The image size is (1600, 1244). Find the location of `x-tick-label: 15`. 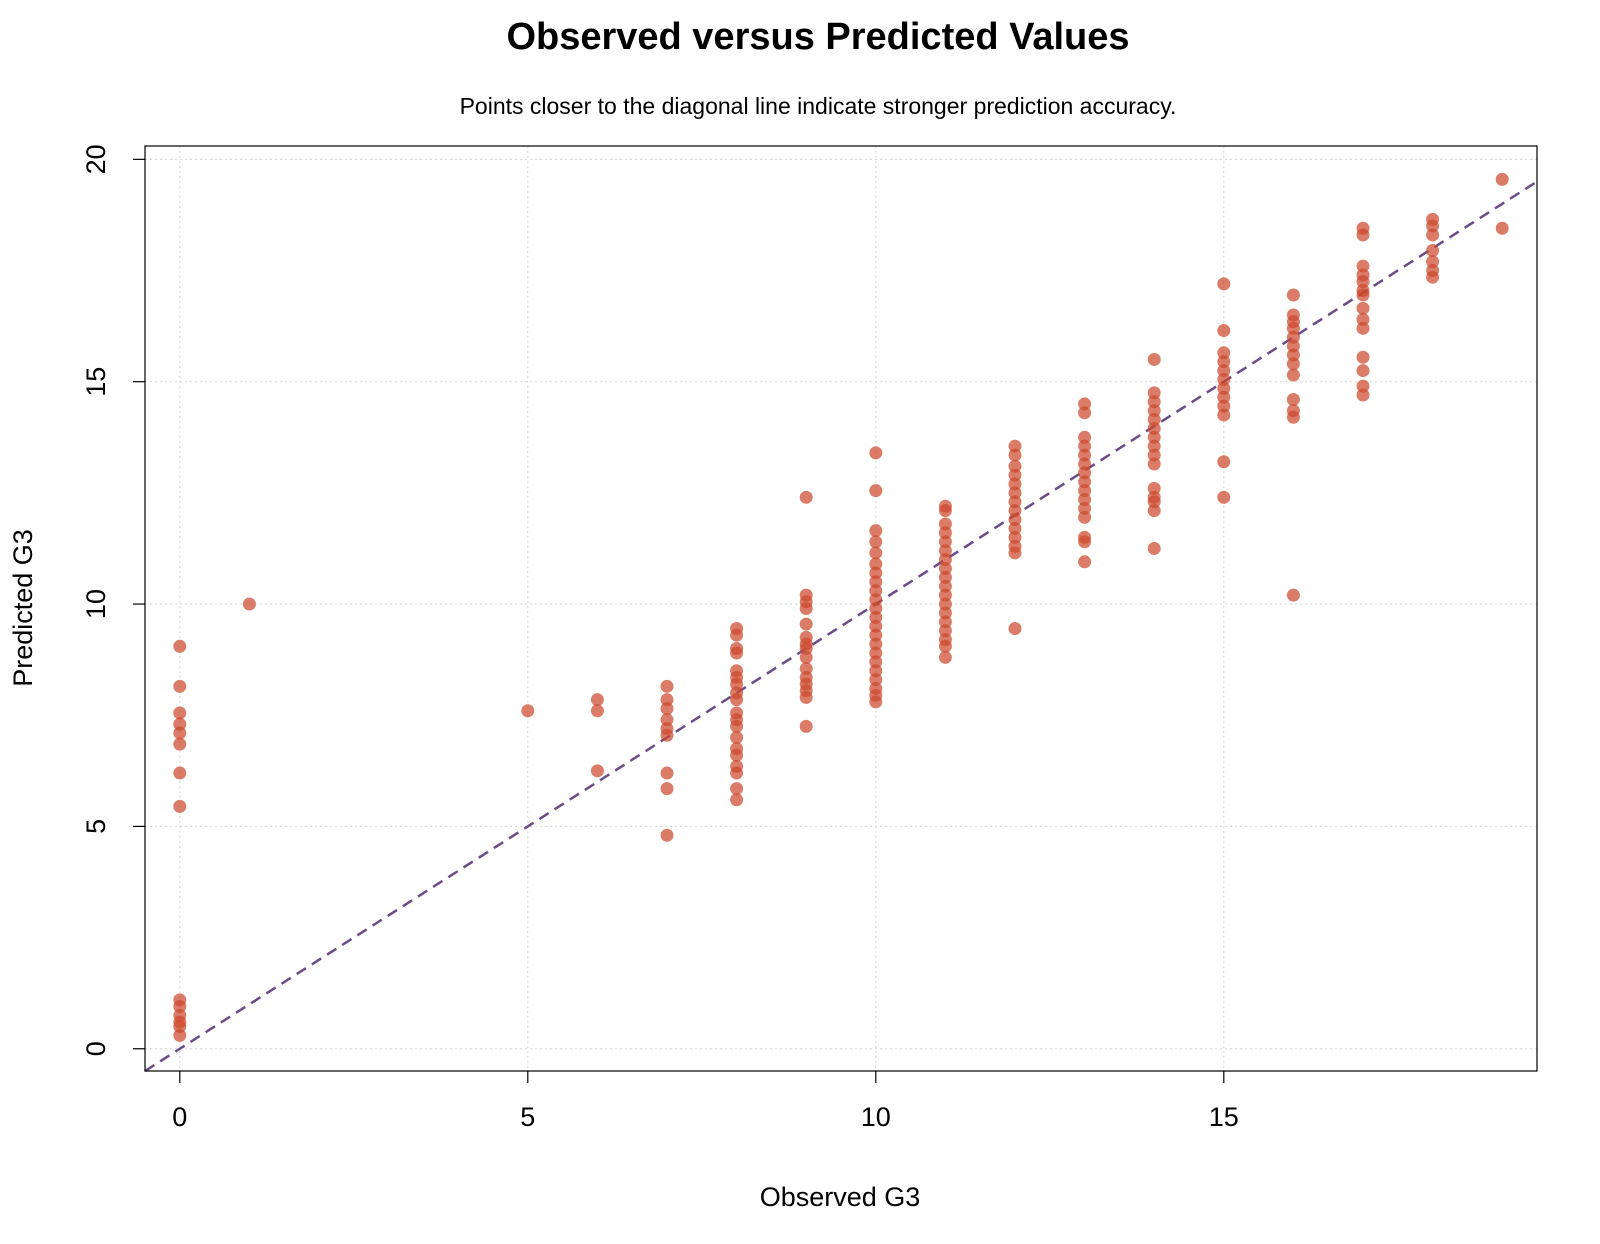

x-tick-label: 15 is located at coordinates (1224, 1117).